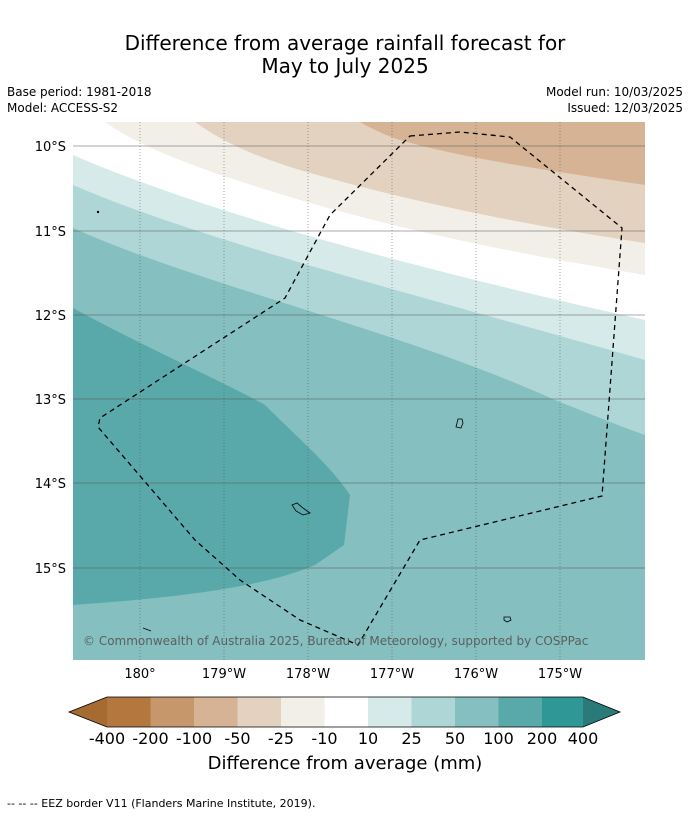 This screenshot has width=690, height=816. I want to click on model-run: Model run: 10/03/2025, so click(614, 92).